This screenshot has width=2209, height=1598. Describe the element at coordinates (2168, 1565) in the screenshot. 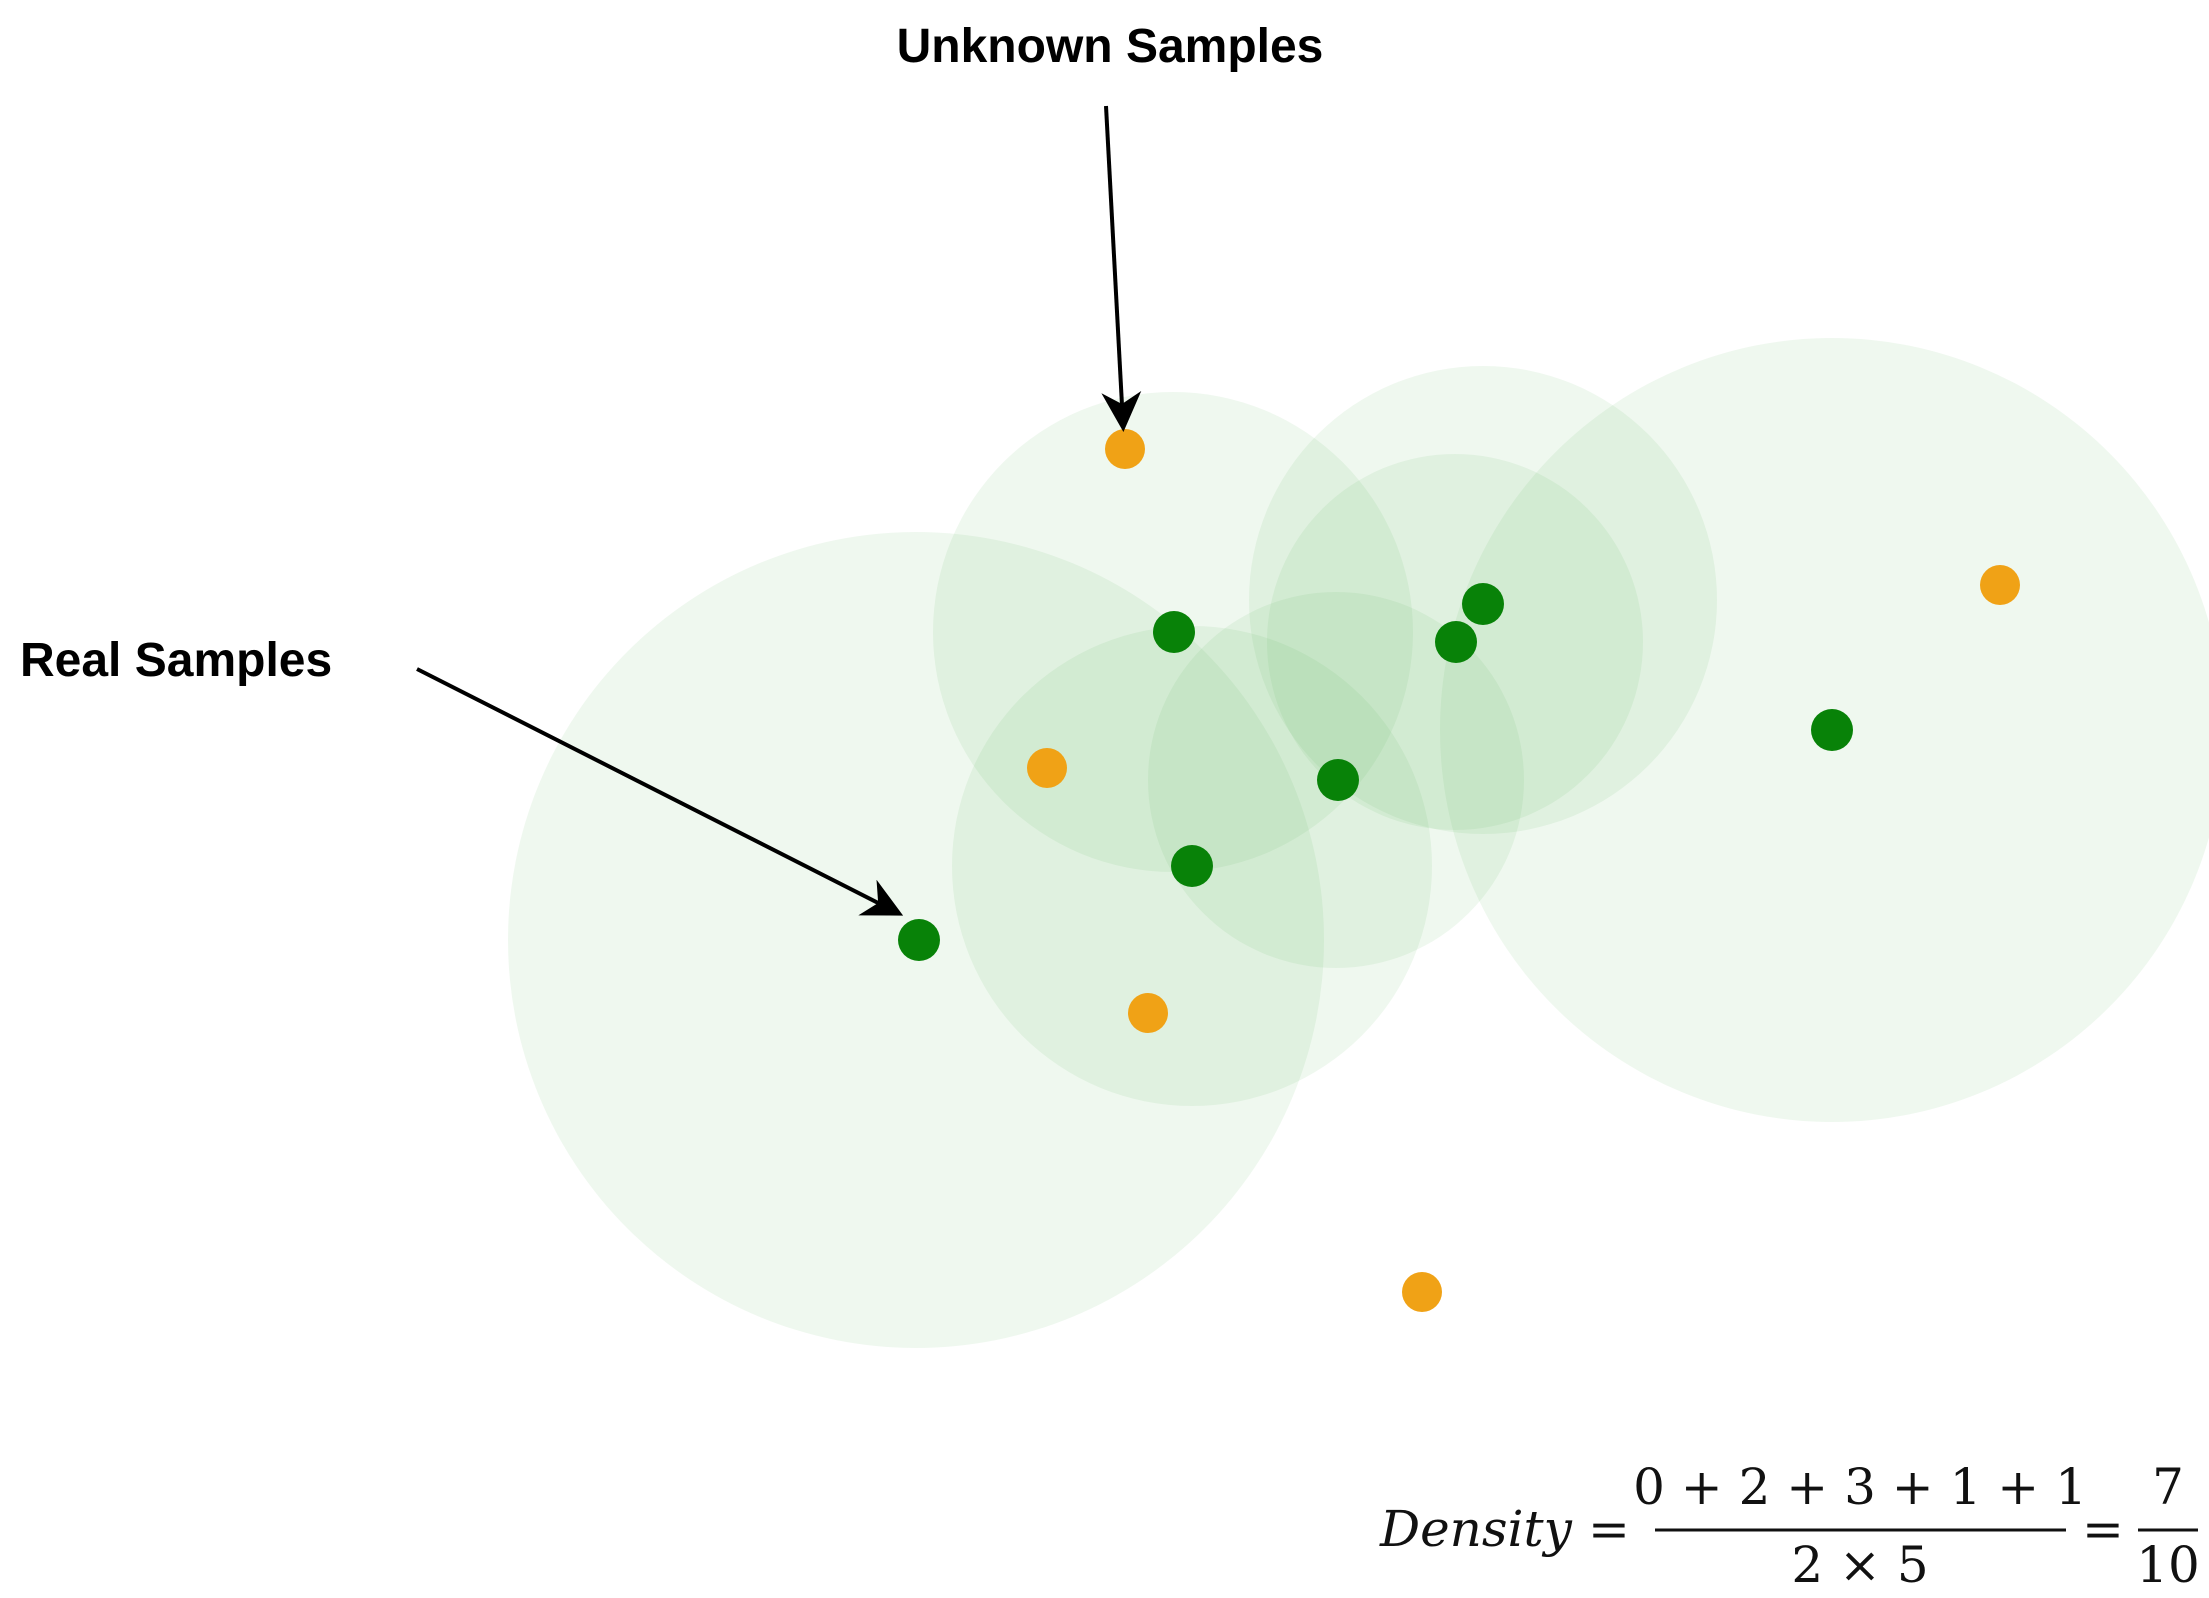

I see `formula-result-denominator: 10` at that location.